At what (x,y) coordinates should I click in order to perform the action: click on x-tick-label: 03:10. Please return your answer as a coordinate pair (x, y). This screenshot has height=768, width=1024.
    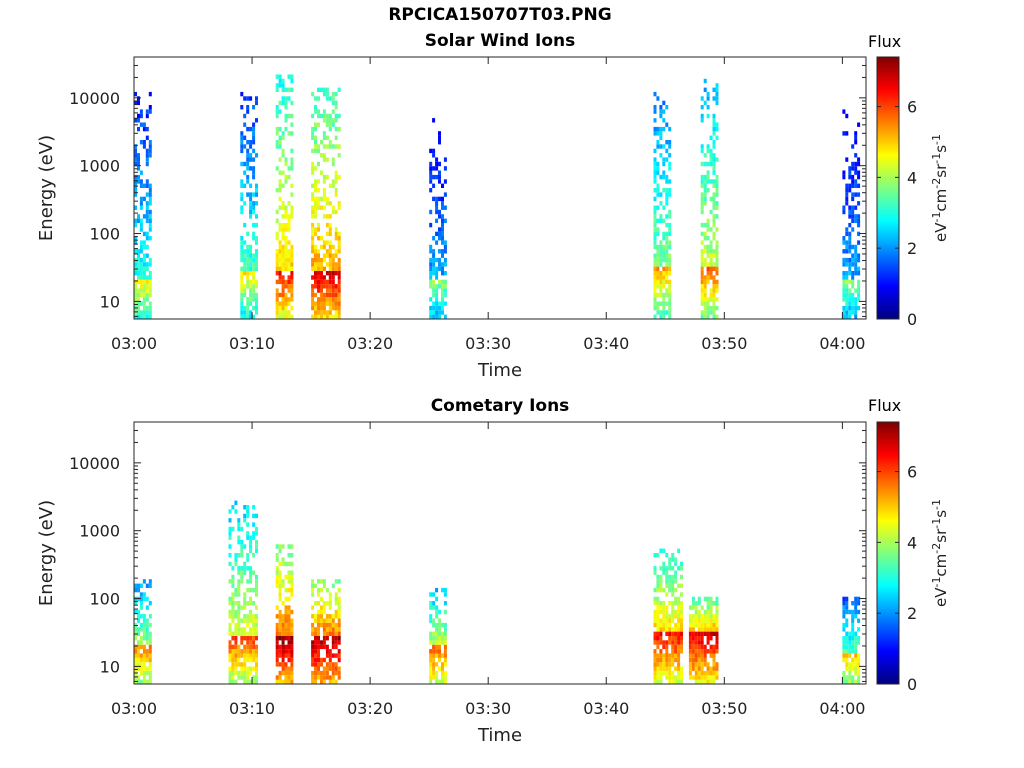
    Looking at the image, I should click on (252, 708).